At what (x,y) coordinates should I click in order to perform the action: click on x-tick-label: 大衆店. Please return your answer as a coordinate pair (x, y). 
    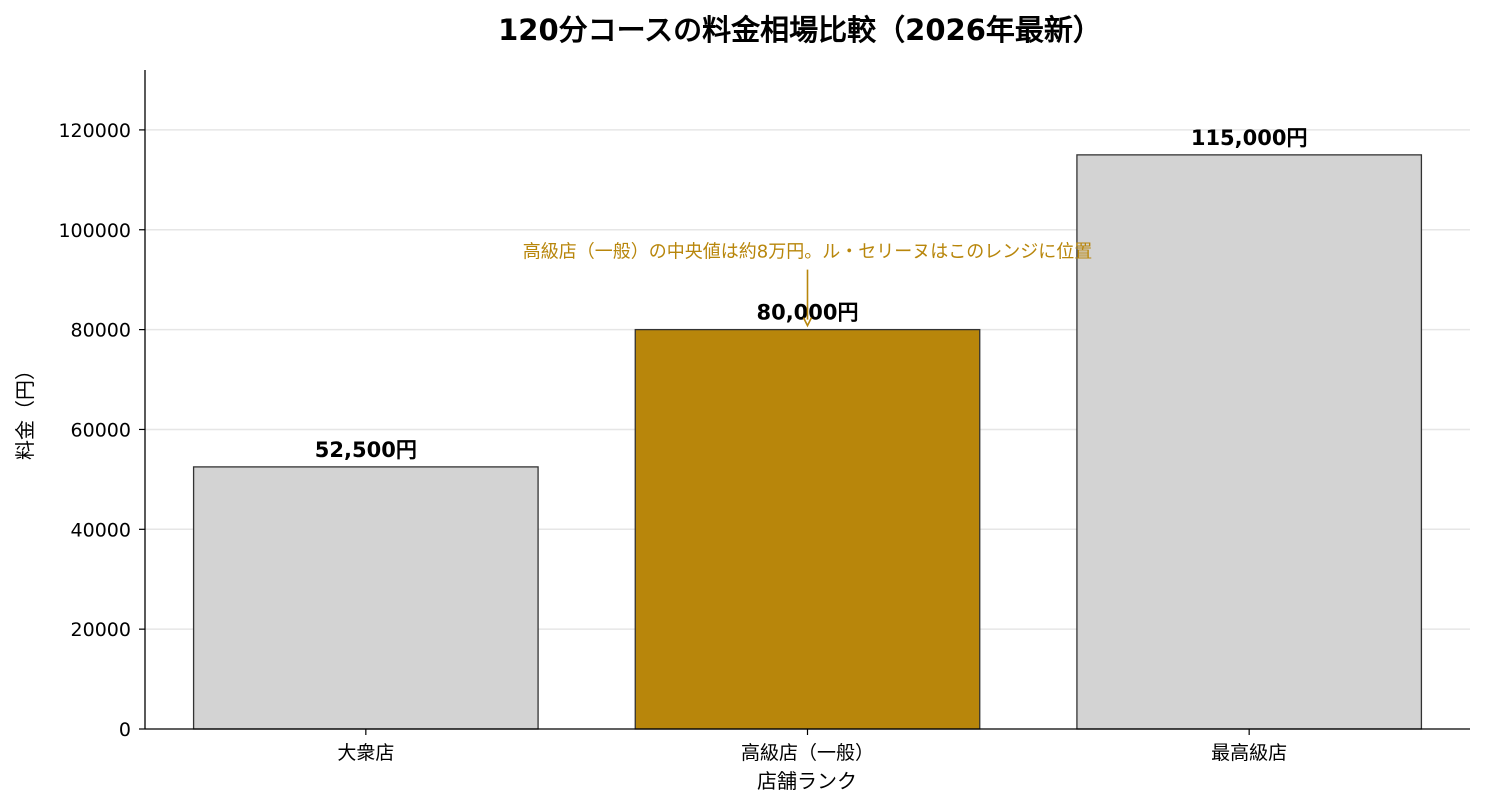
    Looking at the image, I should click on (365, 753).